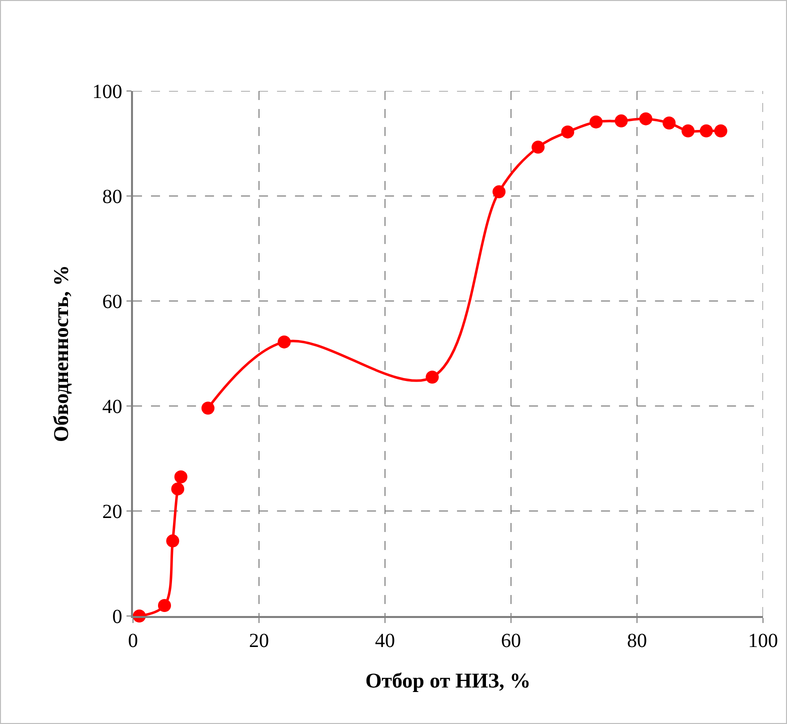 The height and width of the screenshot is (724, 787). What do you see at coordinates (385, 641) in the screenshot?
I see `x-tick-label: 40` at bounding box center [385, 641].